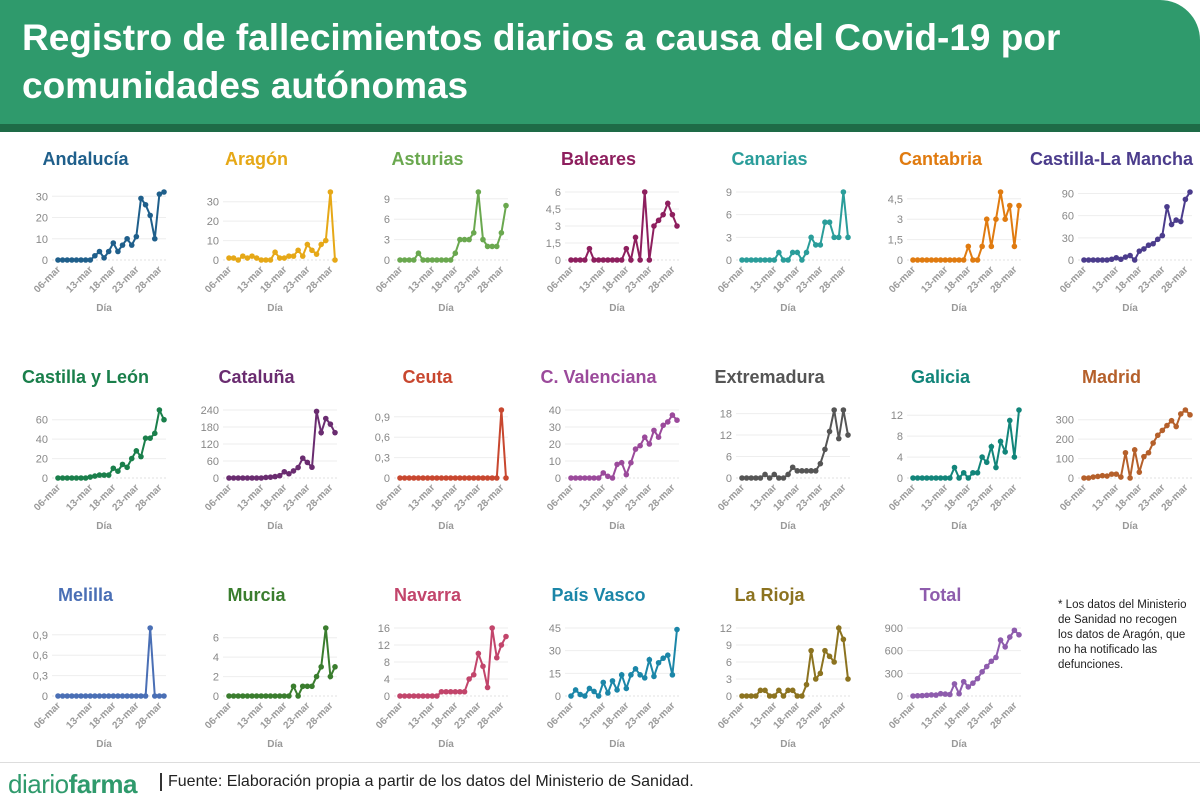 The height and width of the screenshot is (801, 1200). I want to click on series-line, so click(282, 445).